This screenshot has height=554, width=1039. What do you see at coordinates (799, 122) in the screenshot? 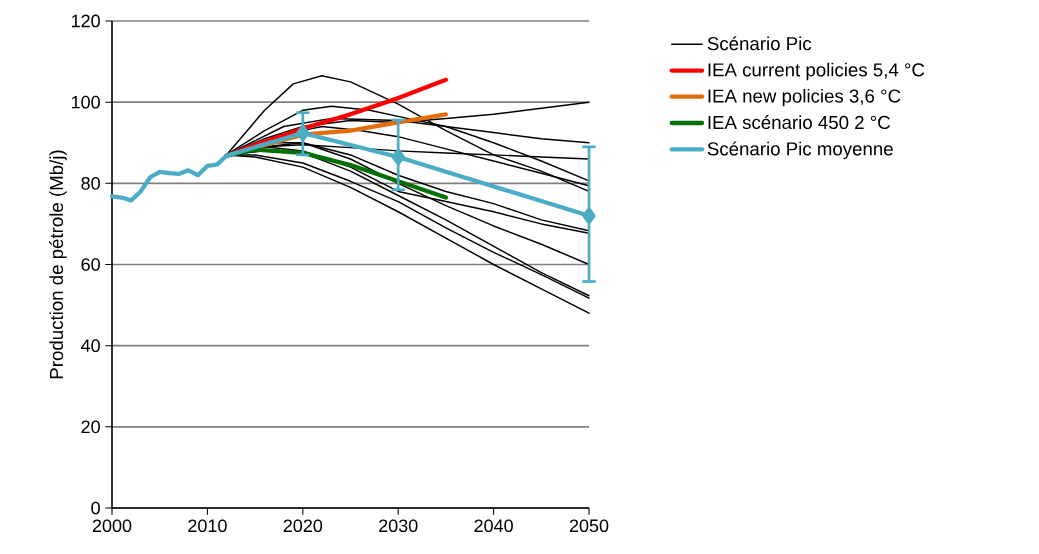
I see `legend-label: IEA scénario 450 2 °C` at bounding box center [799, 122].